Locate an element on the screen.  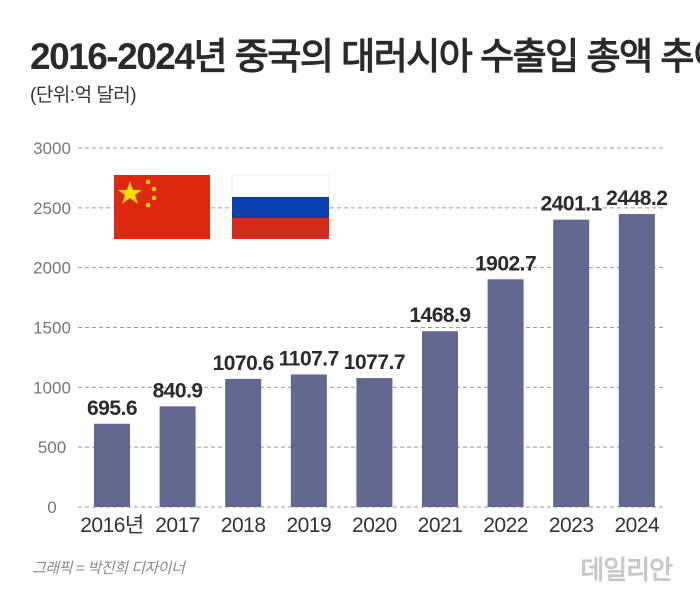
flag-star-large is located at coordinates (130, 192).